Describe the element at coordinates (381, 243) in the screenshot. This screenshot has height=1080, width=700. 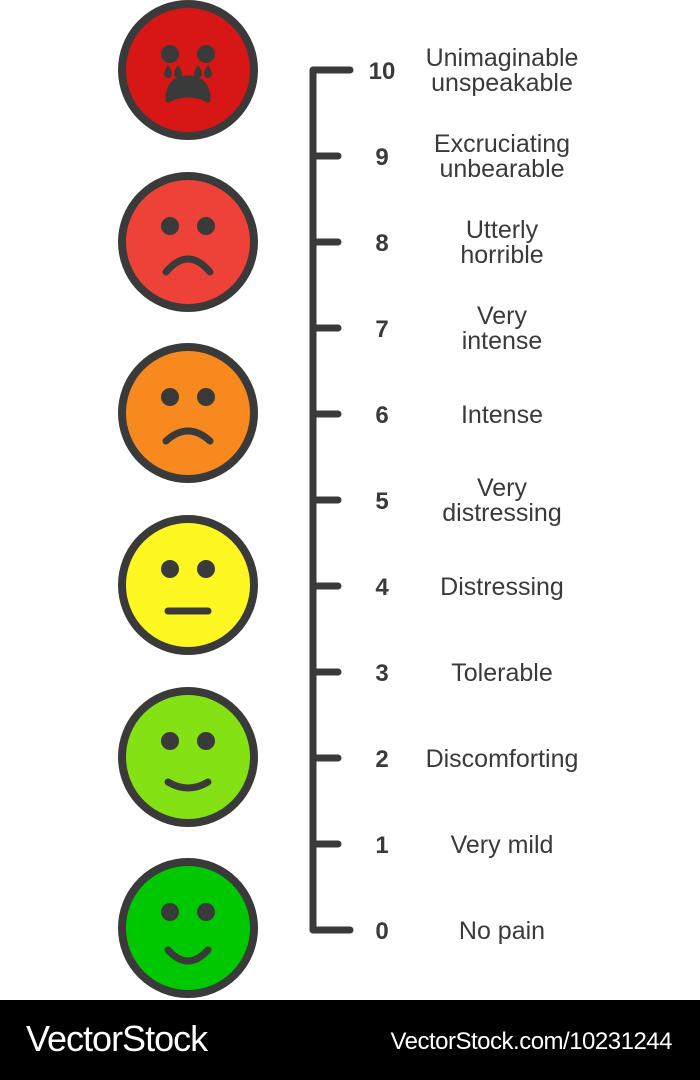
I see `tick-number: 8` at that location.